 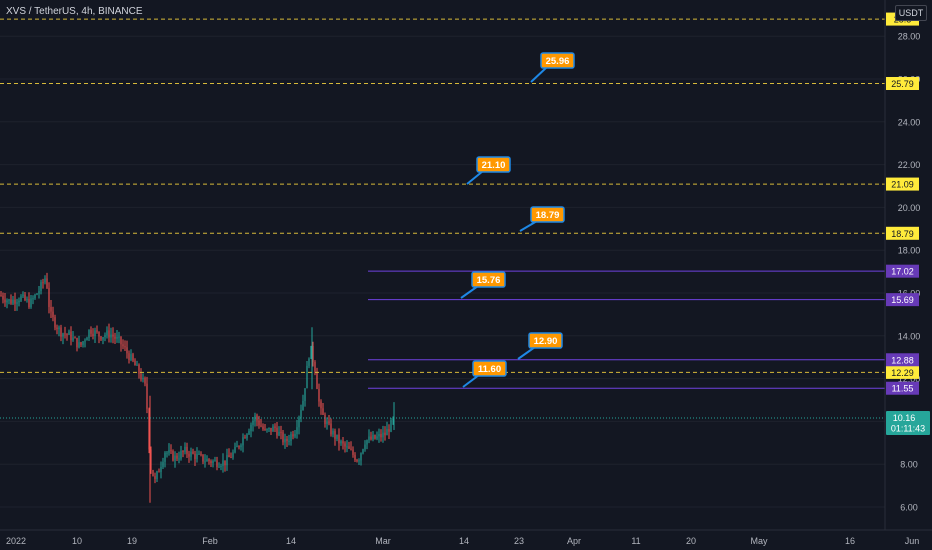 What do you see at coordinates (132, 541) in the screenshot?
I see `time-tick-label: 19` at bounding box center [132, 541].